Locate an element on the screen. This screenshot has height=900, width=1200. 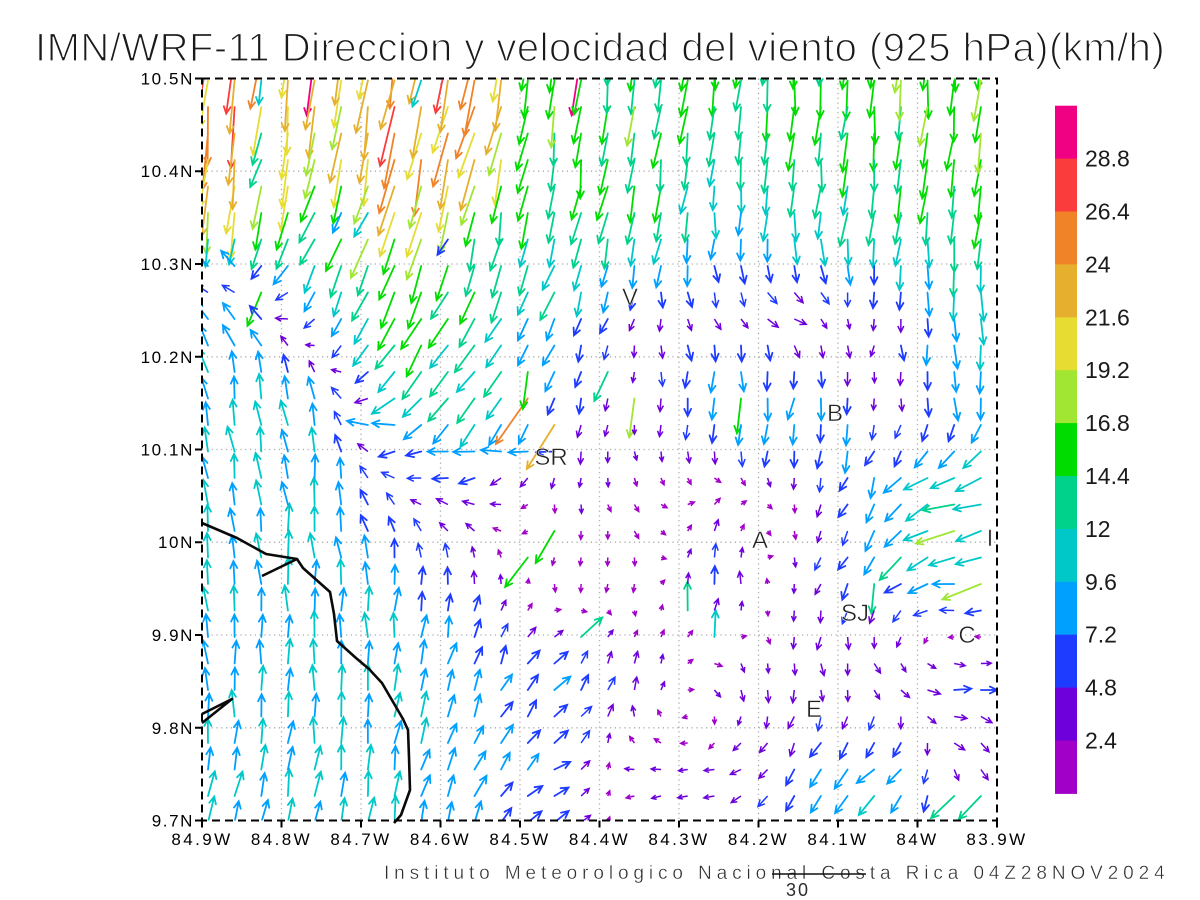
svg-text: 10.5N is located at coordinates (167, 79).